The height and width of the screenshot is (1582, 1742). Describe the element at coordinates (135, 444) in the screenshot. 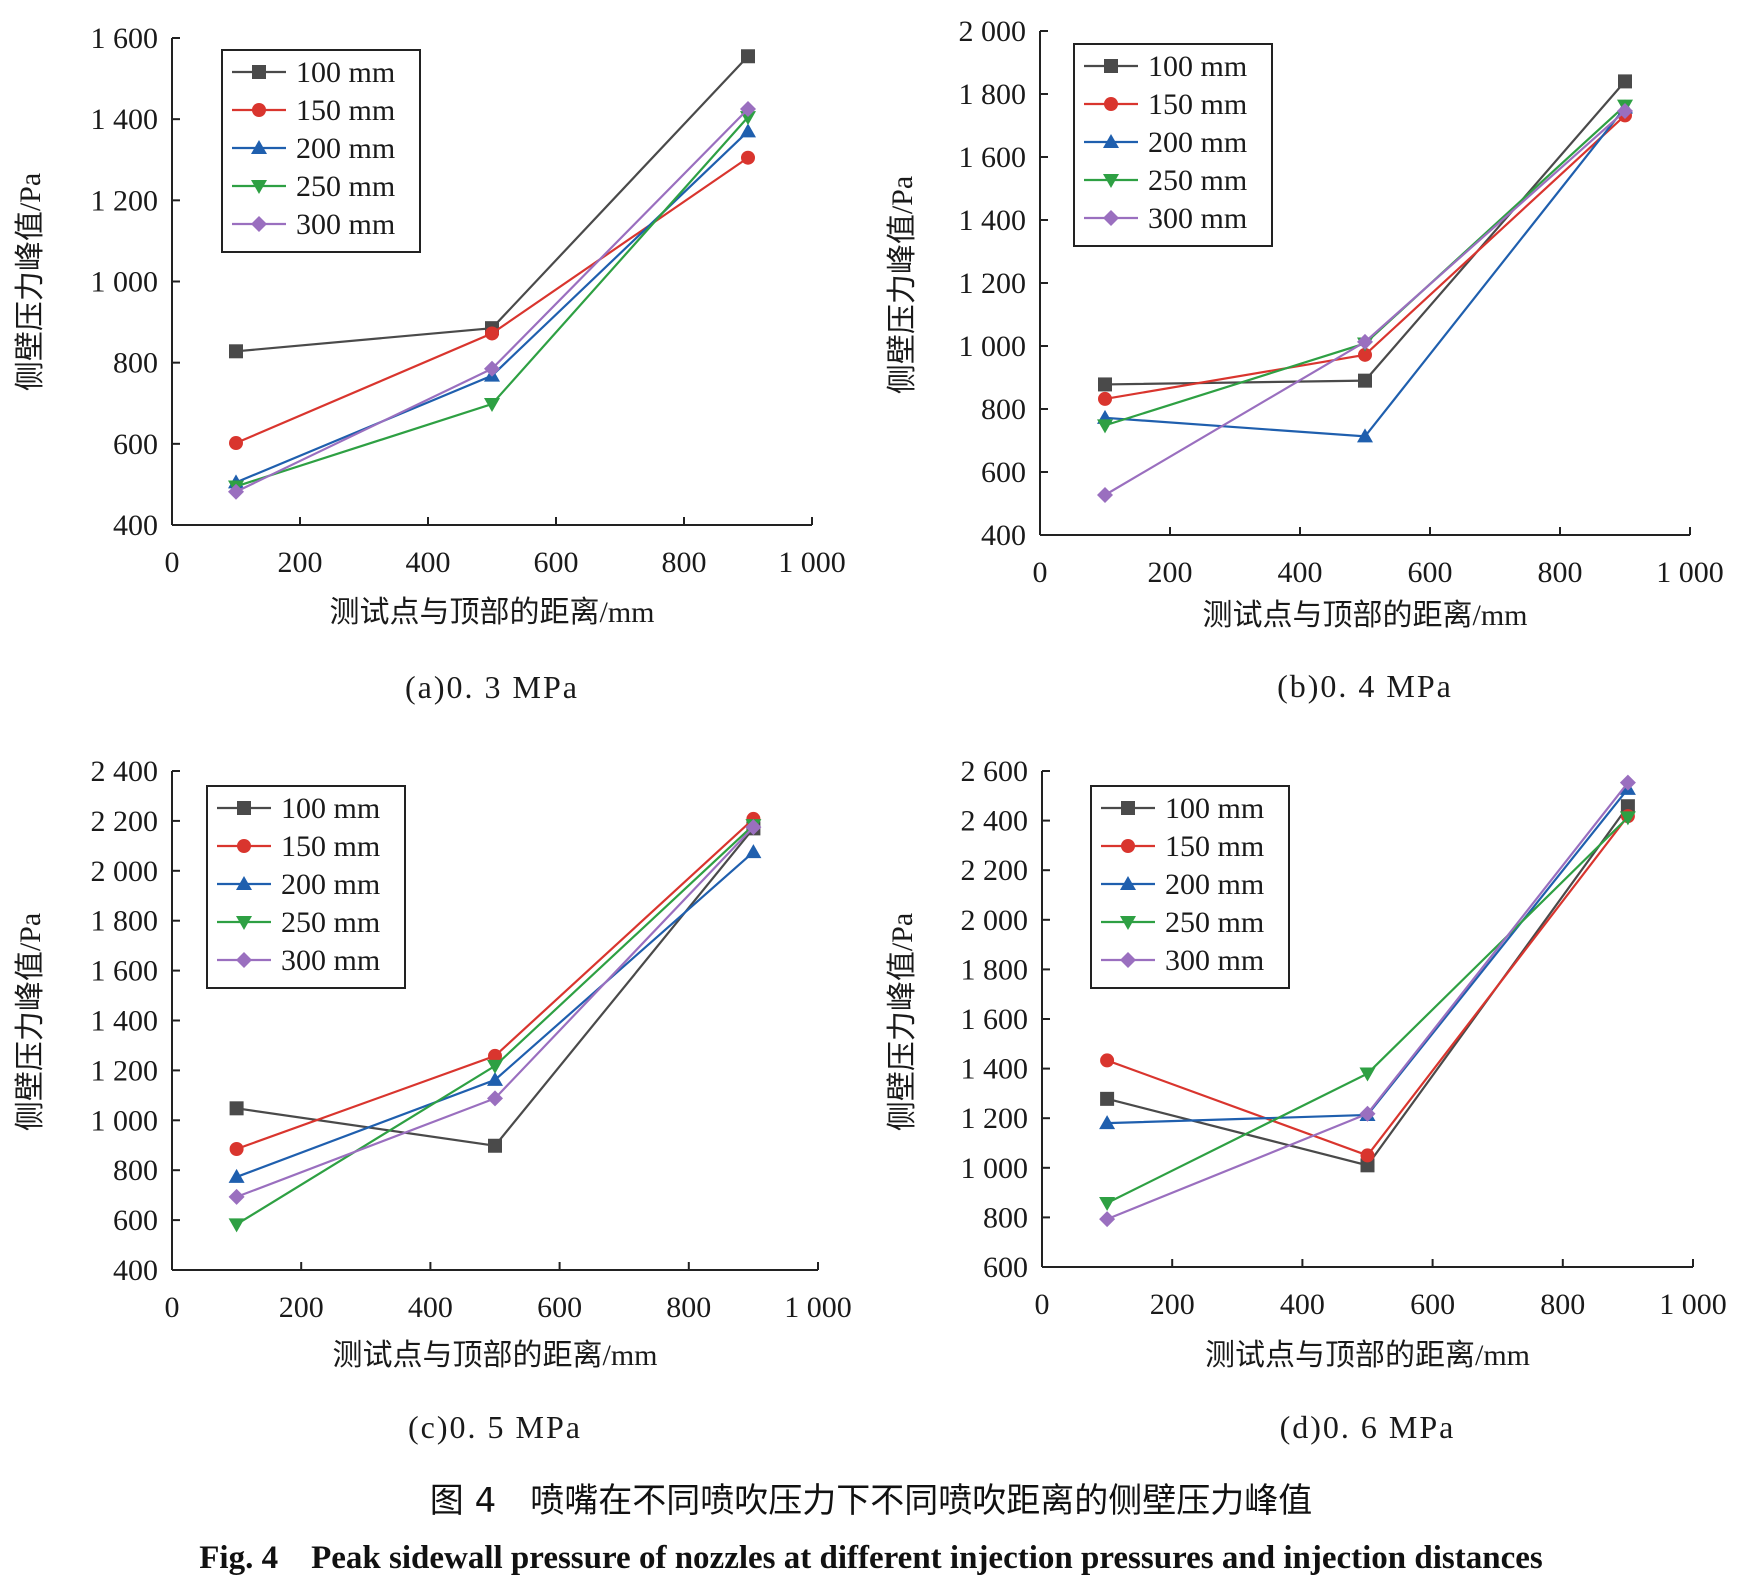

I see `y-tick-label: 600` at that location.